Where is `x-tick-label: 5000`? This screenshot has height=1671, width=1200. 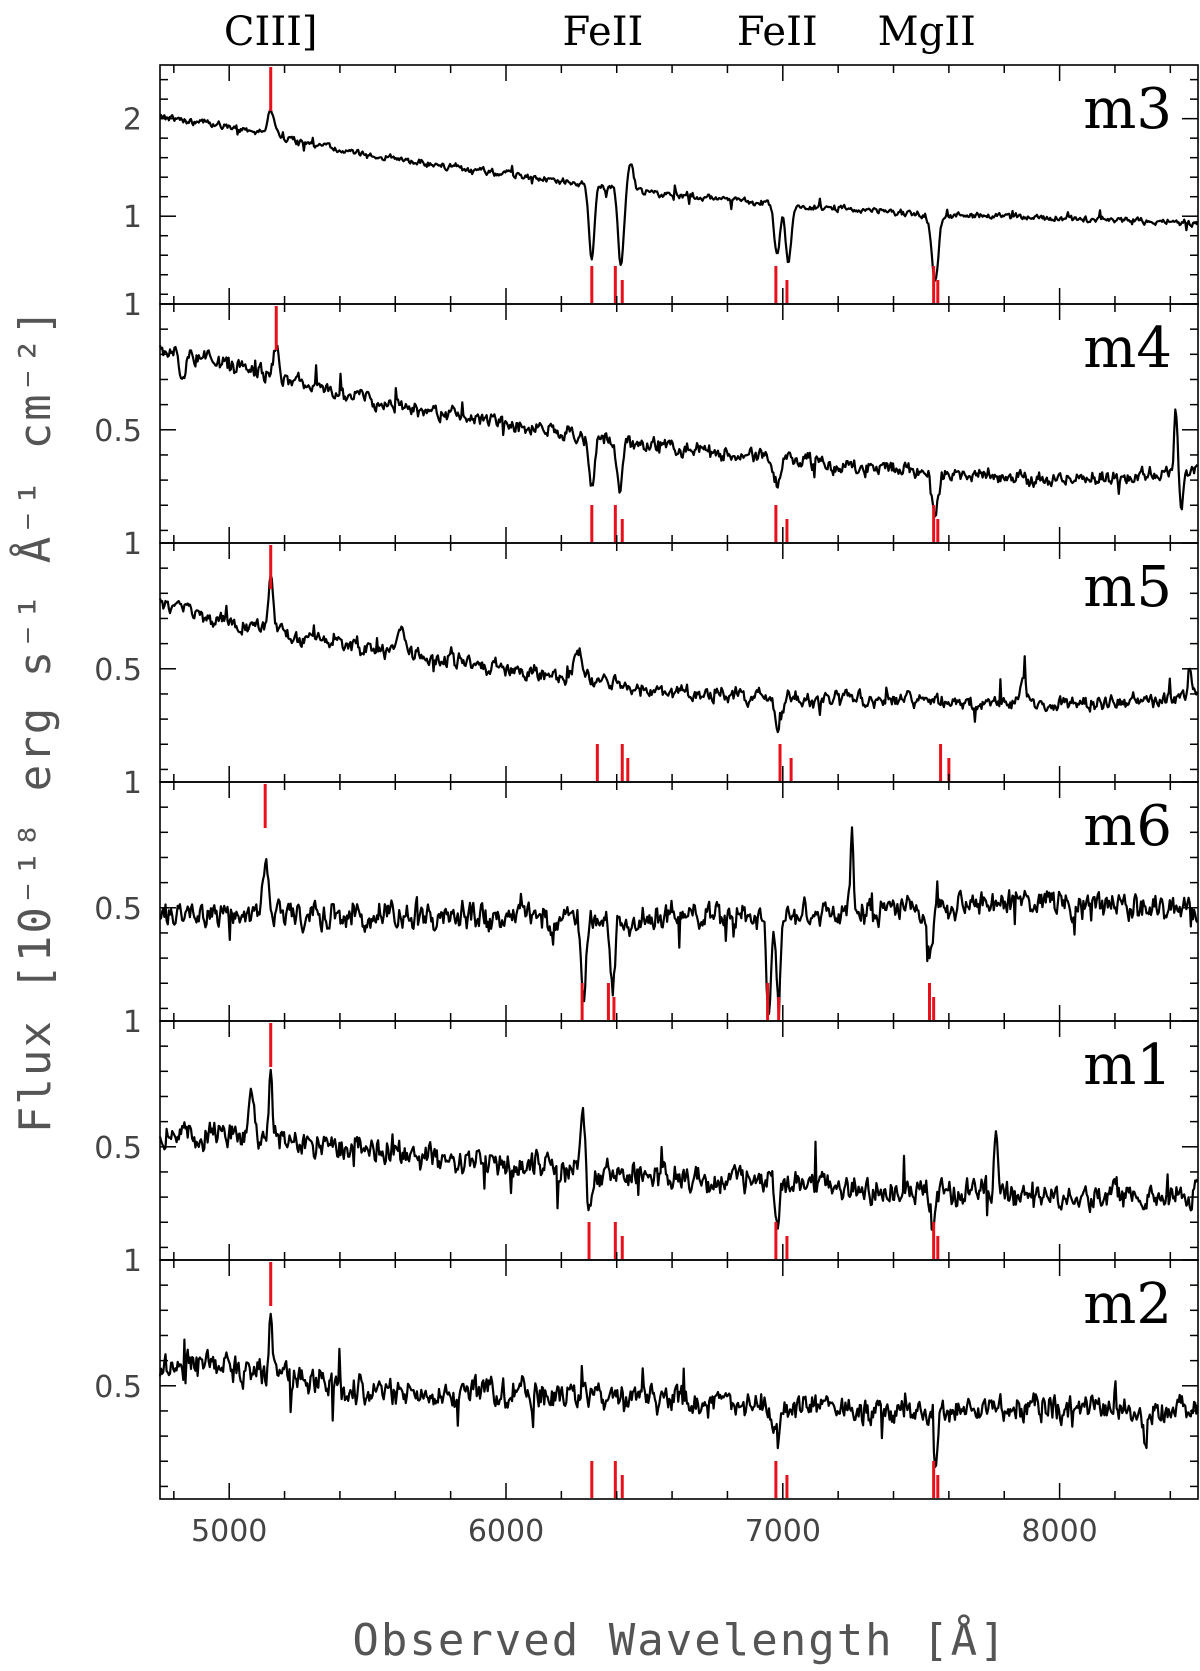
x-tick-label: 5000 is located at coordinates (229, 1531).